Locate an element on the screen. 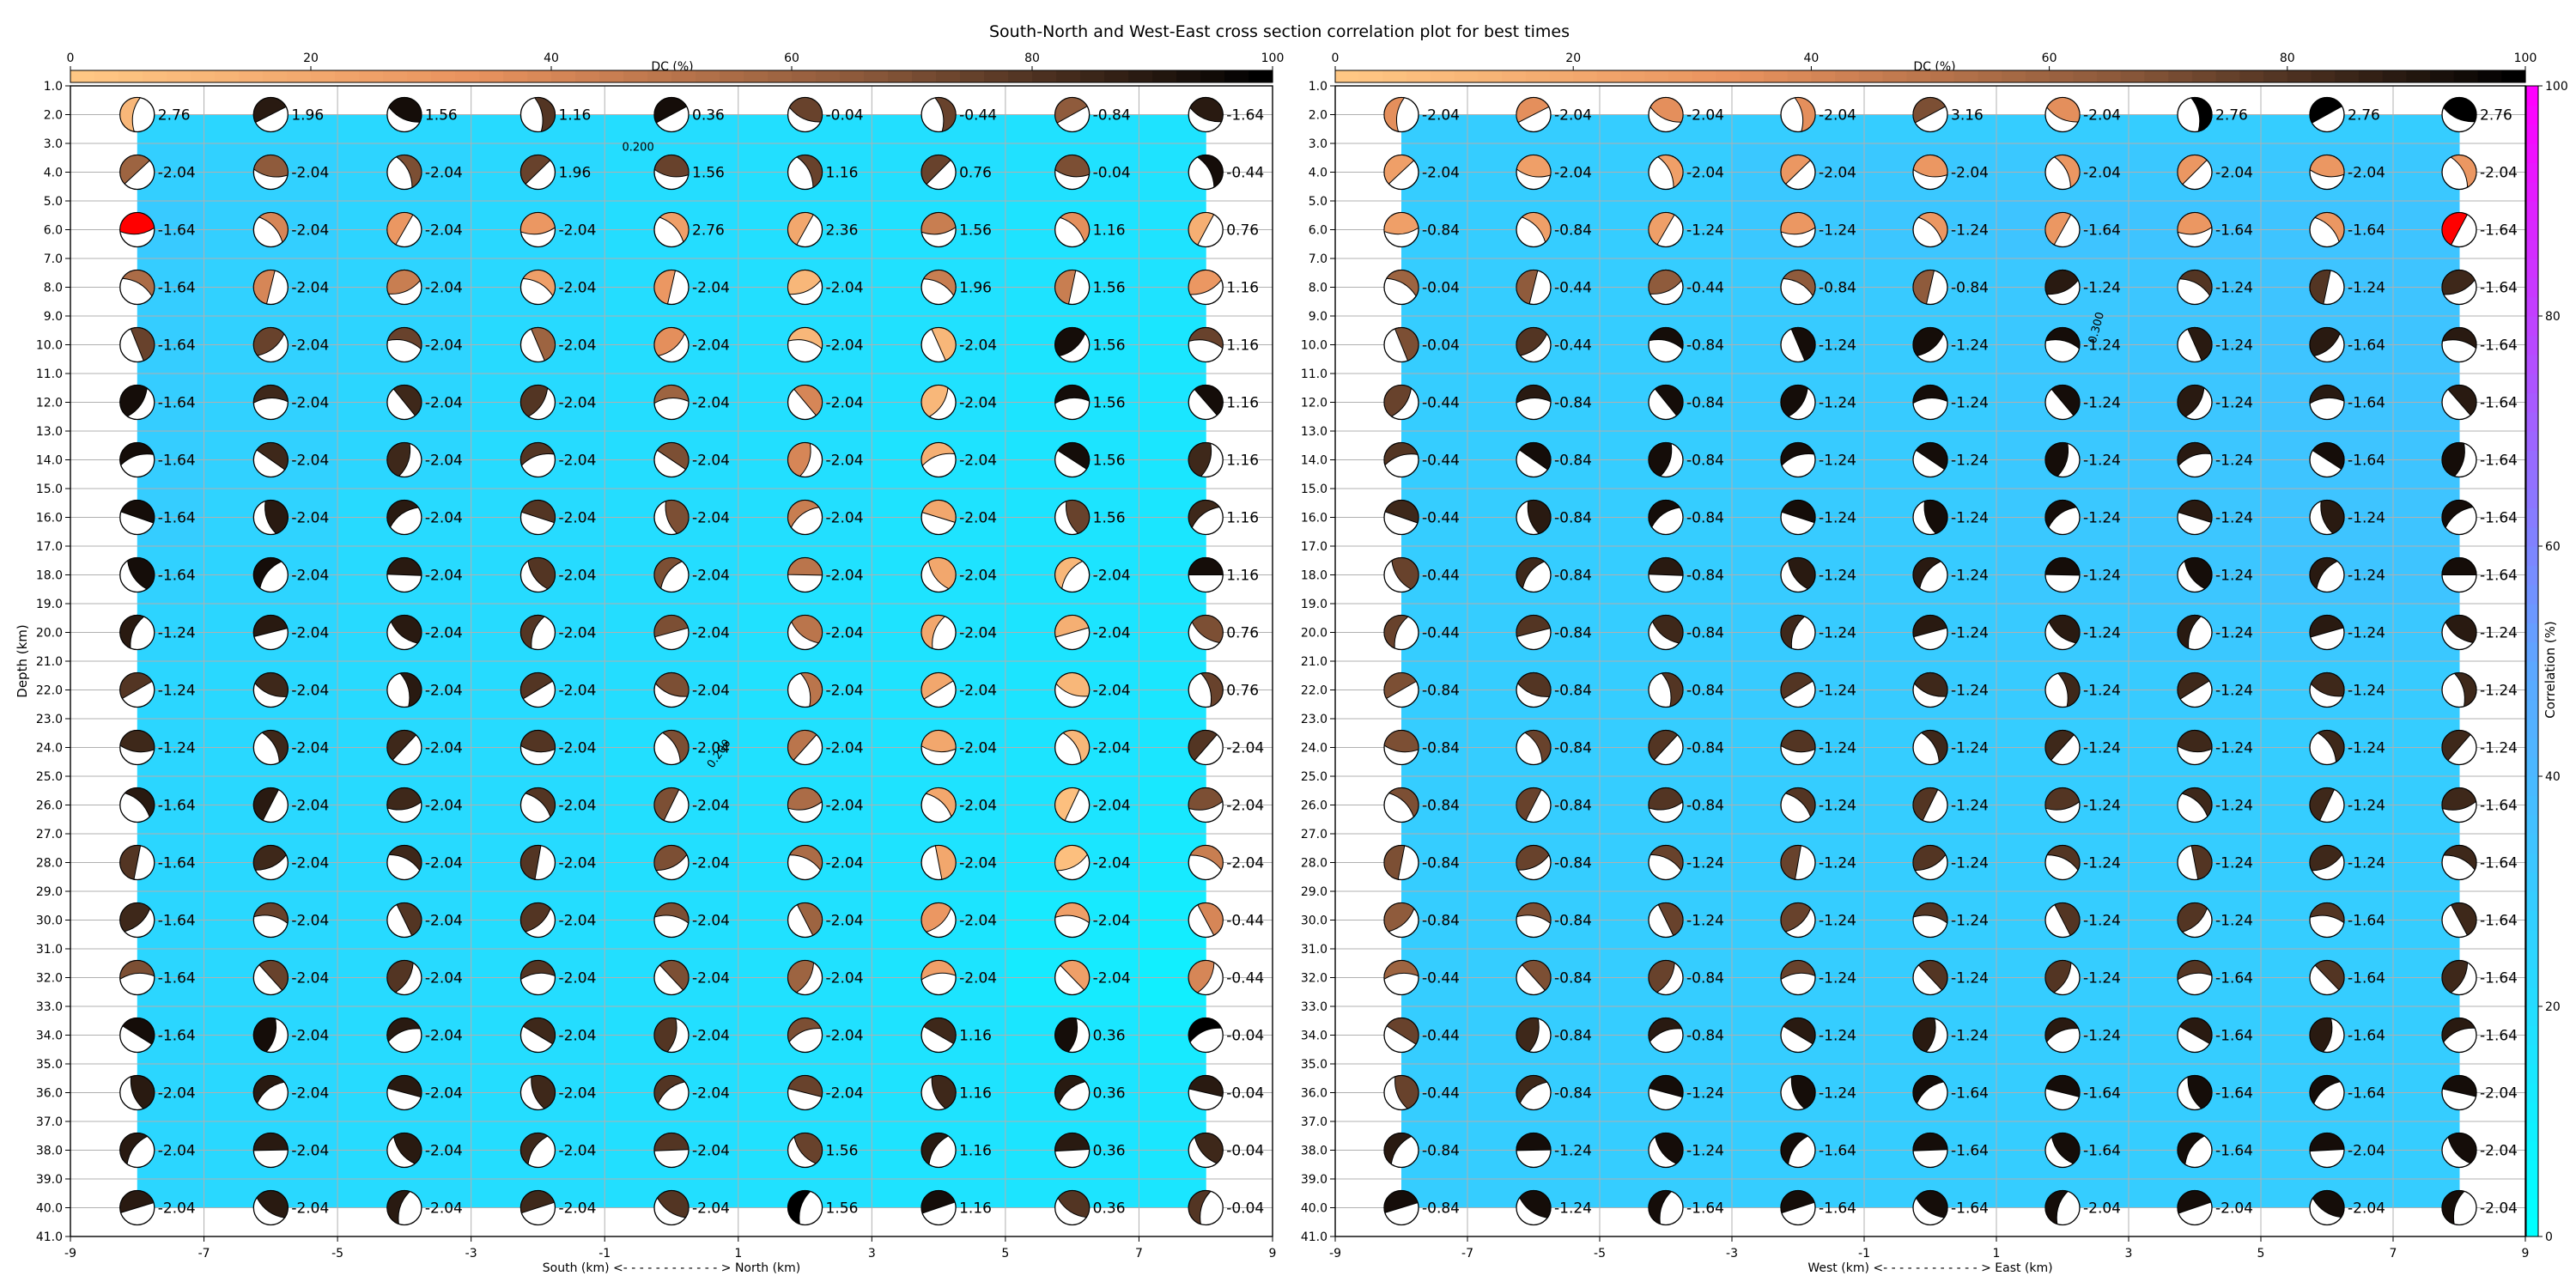 Image resolution: width=2576 pixels, height=1288 pixels. correlation-colorbar: Correlation (%) 0 20 40 60 80 100 is located at coordinates (2546, 662).